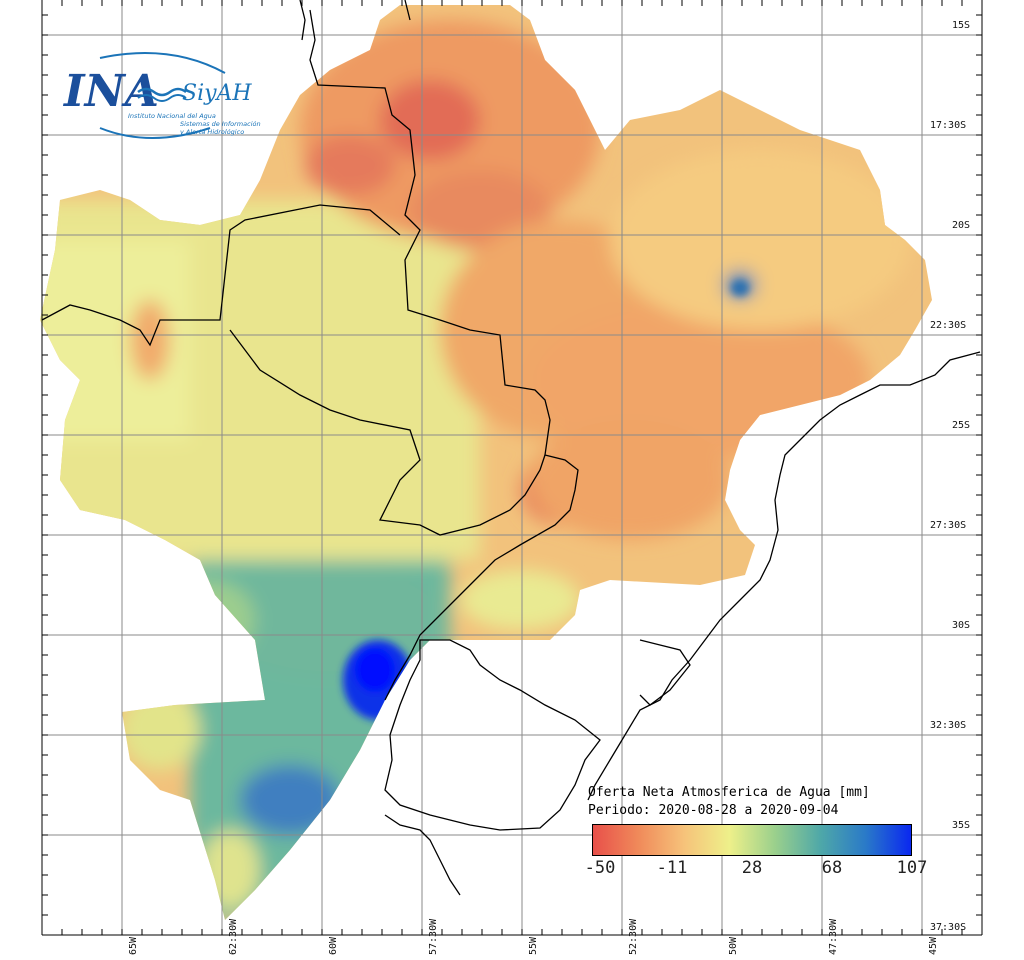 This screenshot has height=960, width=1024. I want to click on lon-label: 45W, so click(933, 945).